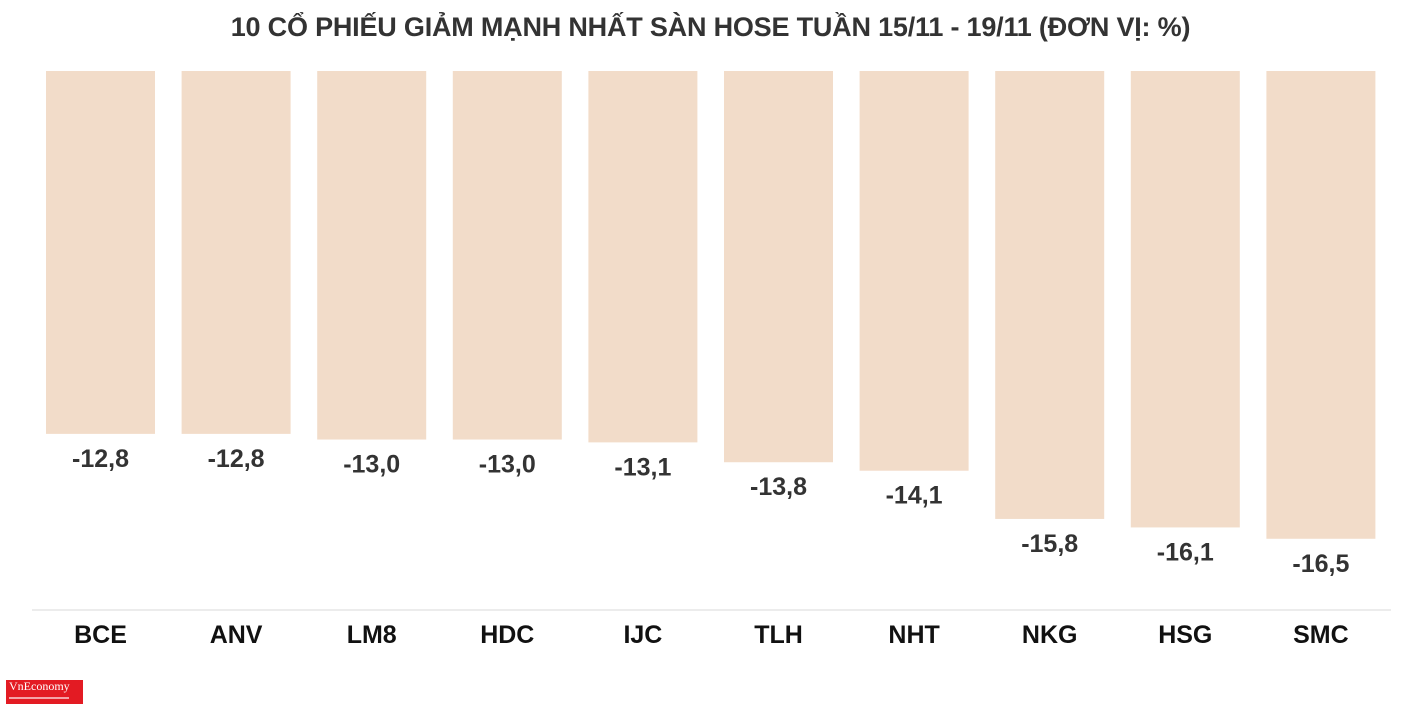 The width and height of the screenshot is (1421, 716). Describe the element at coordinates (1050, 635) in the screenshot. I see `category-label-nkg: NKG` at that location.